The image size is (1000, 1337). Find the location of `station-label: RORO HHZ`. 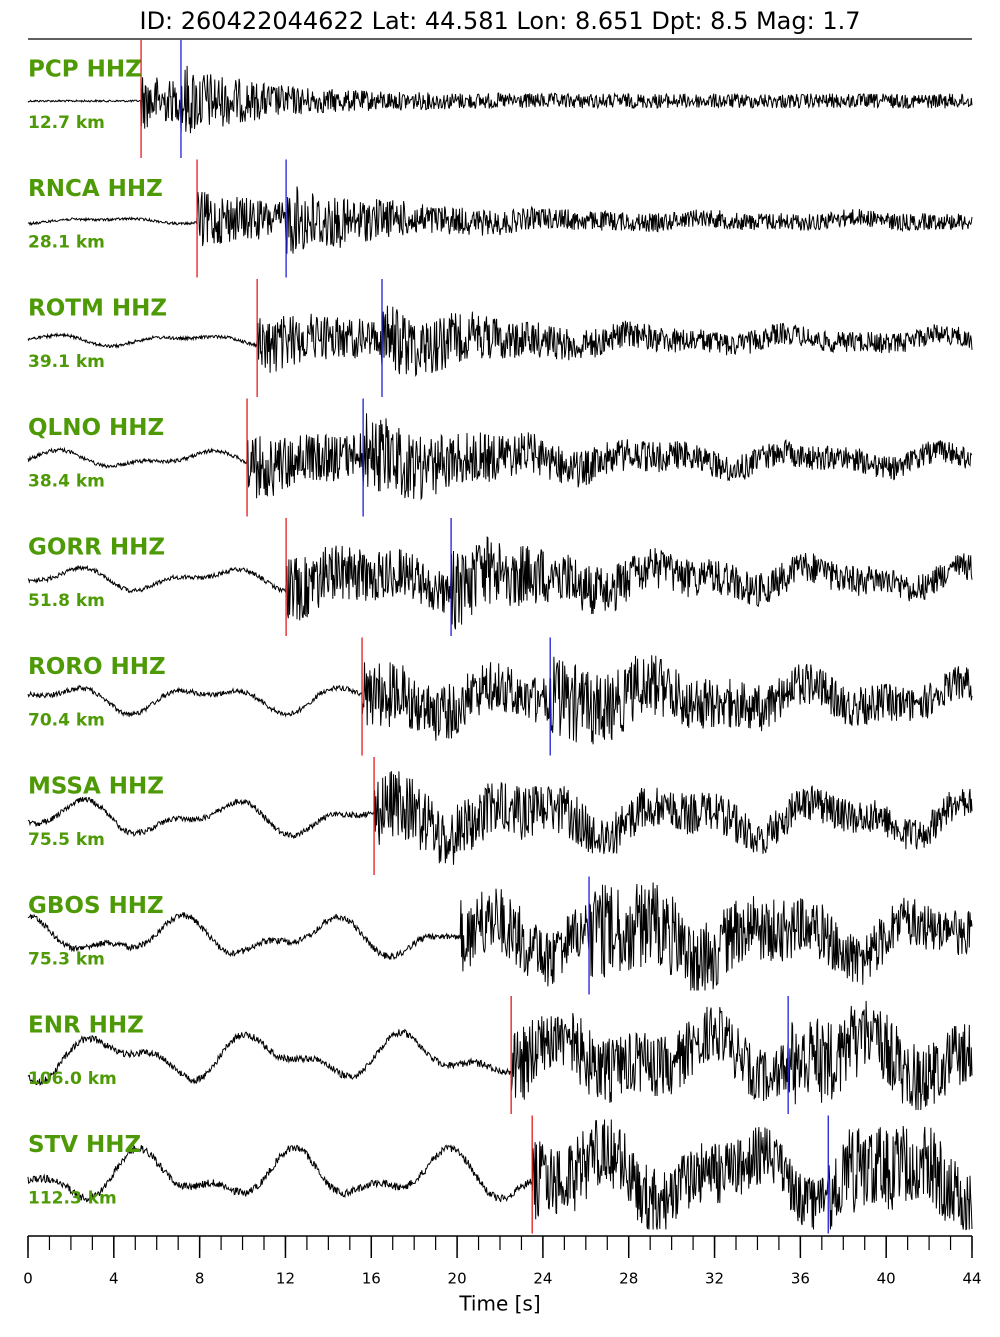

station-label: RORO HHZ is located at coordinates (97, 667).